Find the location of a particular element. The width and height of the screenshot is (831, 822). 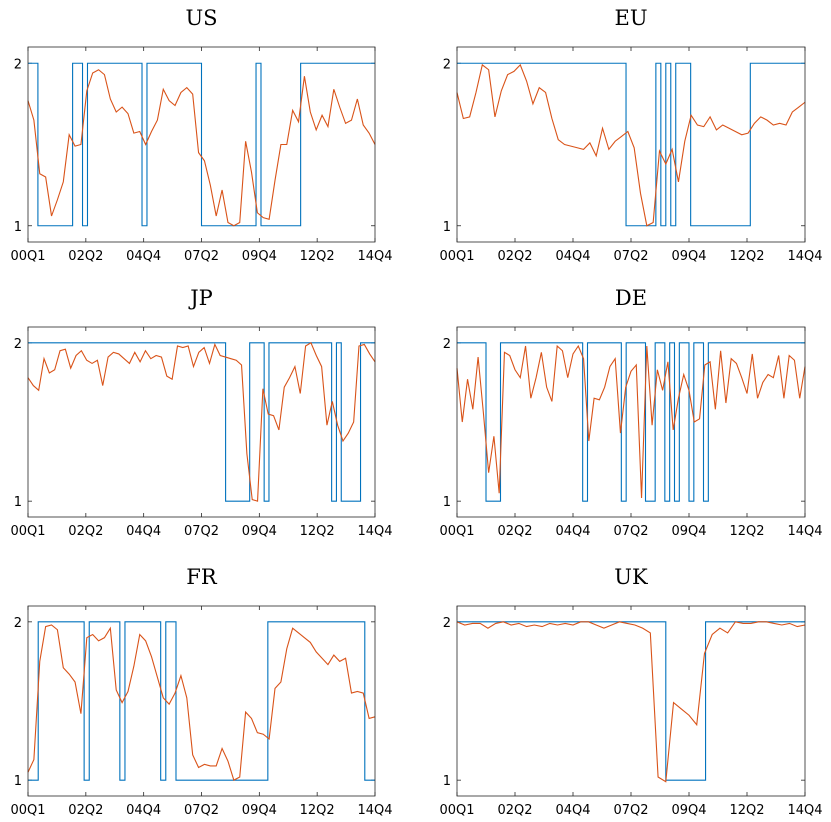

panel-us: US 1 2 00Q1 02Q2 04Q4 07Q2 09Q4 12Q2 14Q4 is located at coordinates (201, 135).